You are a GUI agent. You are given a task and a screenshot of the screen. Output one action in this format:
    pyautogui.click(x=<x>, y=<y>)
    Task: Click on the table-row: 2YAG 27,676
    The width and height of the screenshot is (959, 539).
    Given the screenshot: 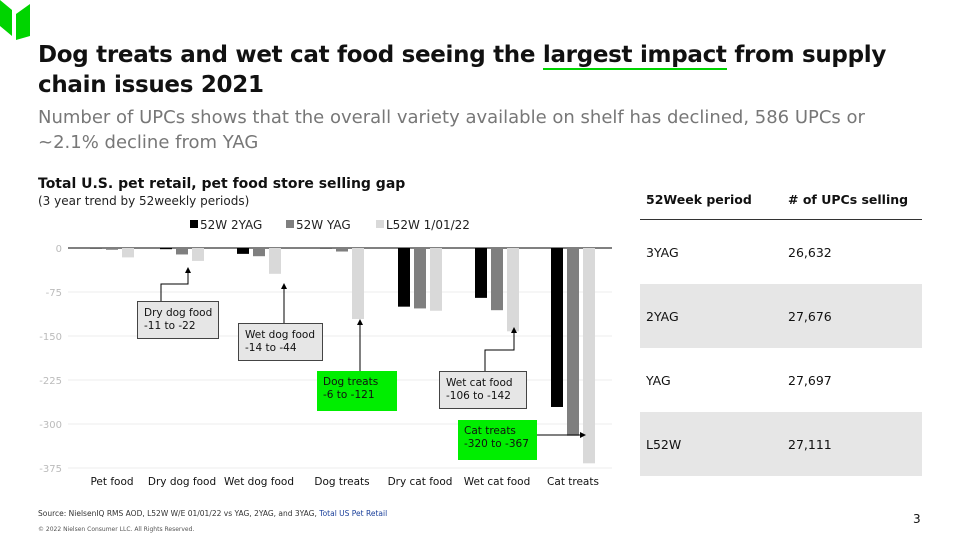 What is the action you would take?
    pyautogui.click(x=781, y=316)
    